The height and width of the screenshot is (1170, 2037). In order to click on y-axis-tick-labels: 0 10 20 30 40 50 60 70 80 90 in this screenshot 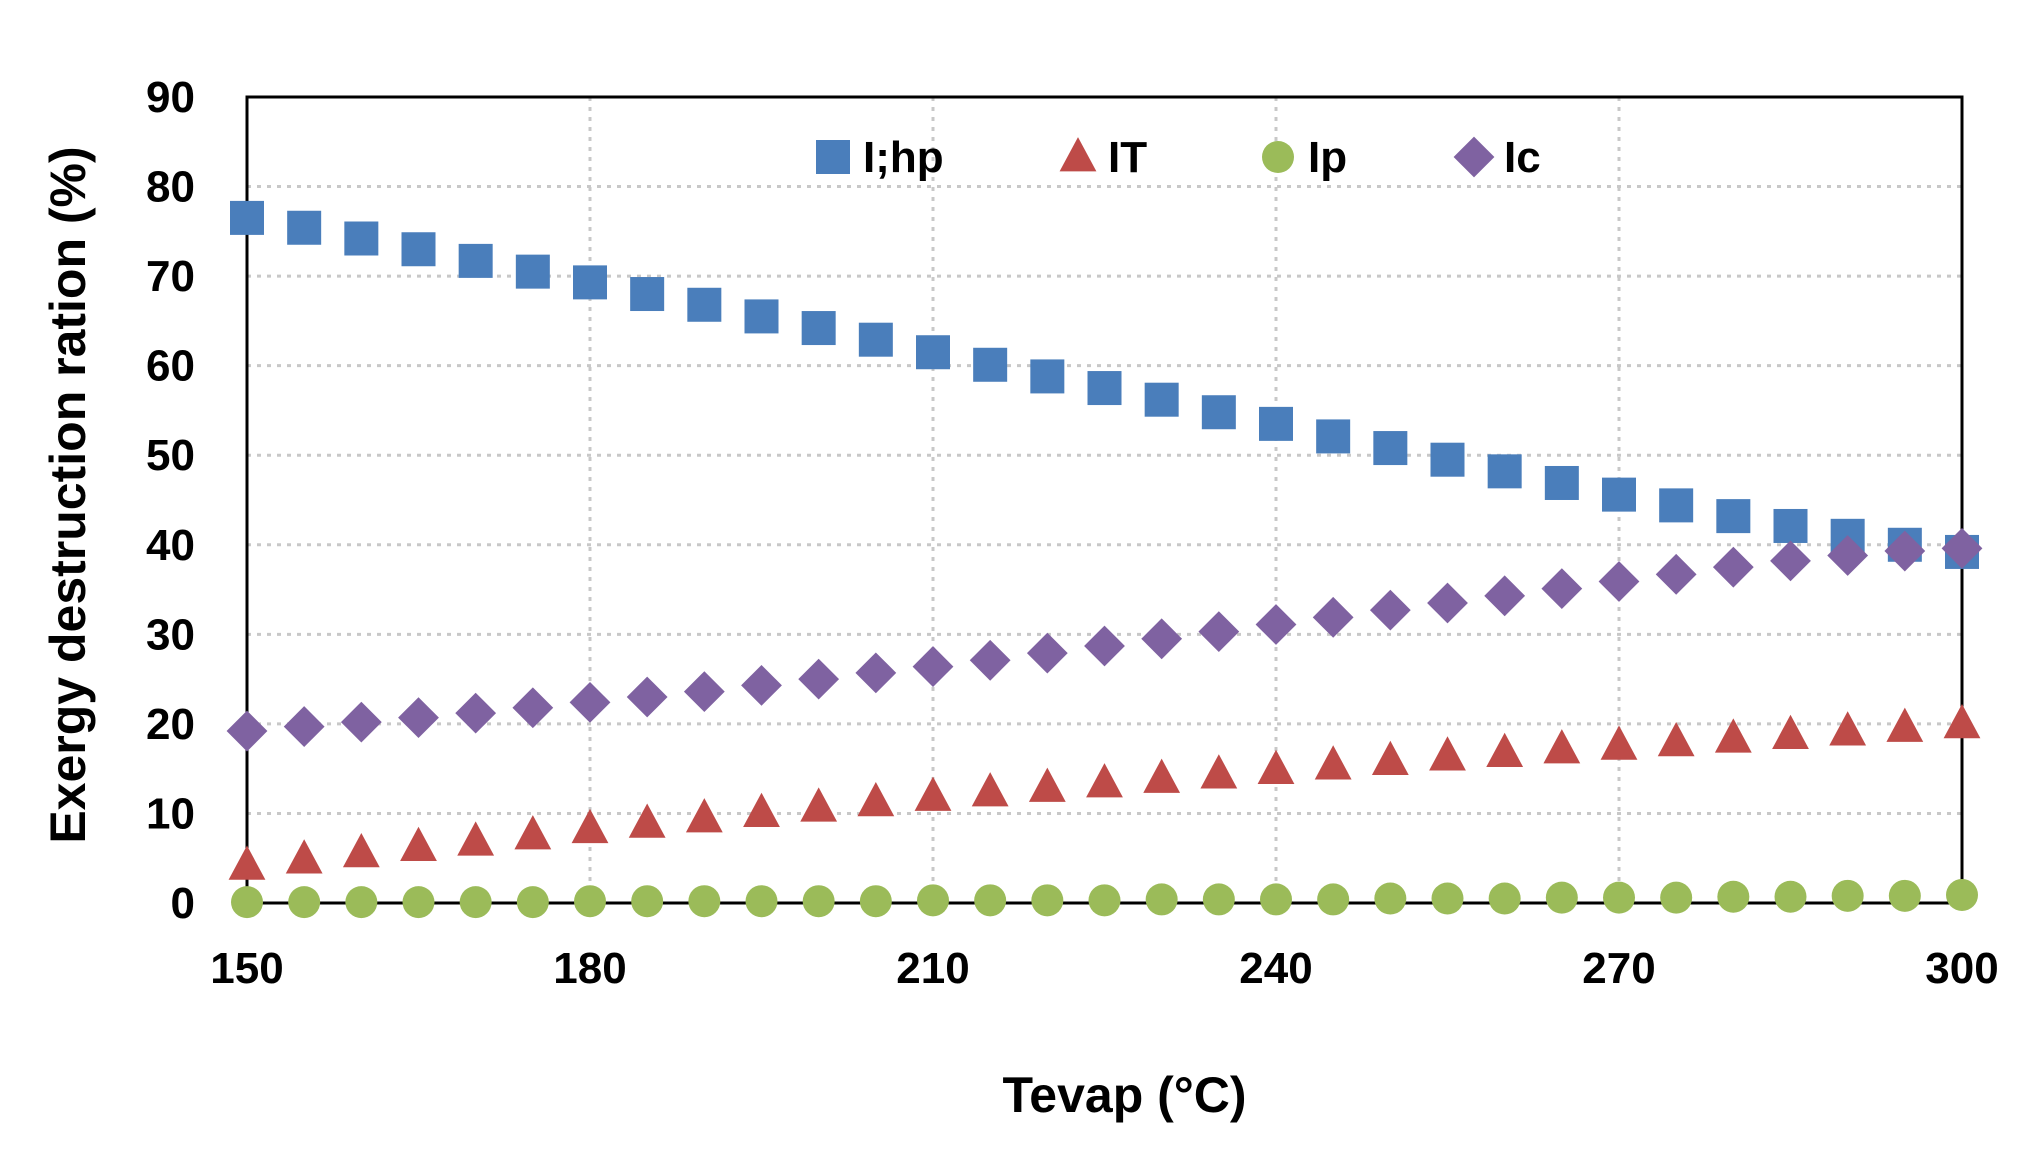, I will do `click(170, 500)`.